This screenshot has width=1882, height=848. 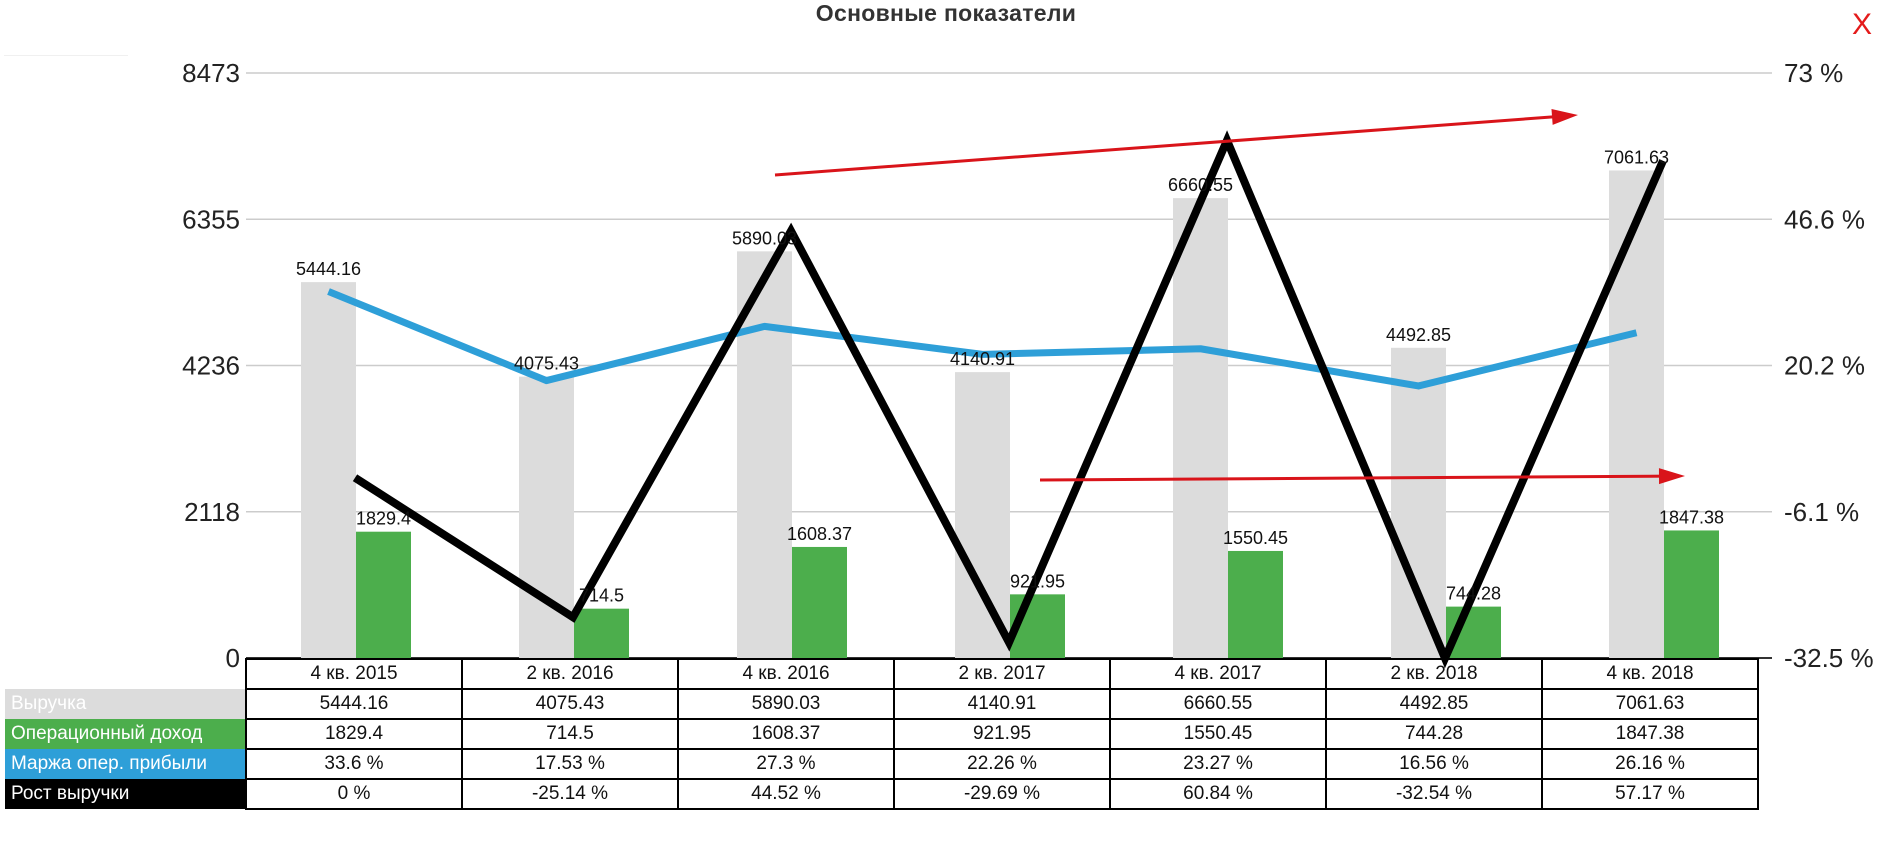 I want to click on category-label: 2 кв. 2018, so click(x=1434, y=674).